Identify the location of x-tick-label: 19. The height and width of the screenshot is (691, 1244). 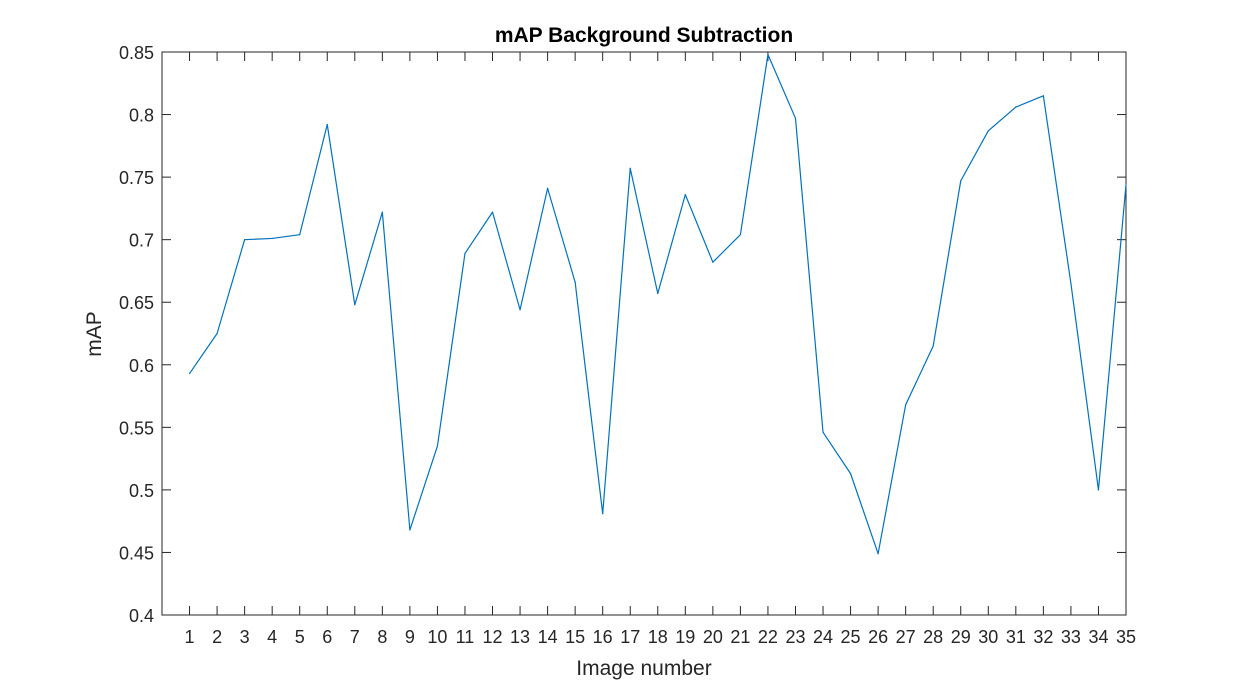
(685, 637).